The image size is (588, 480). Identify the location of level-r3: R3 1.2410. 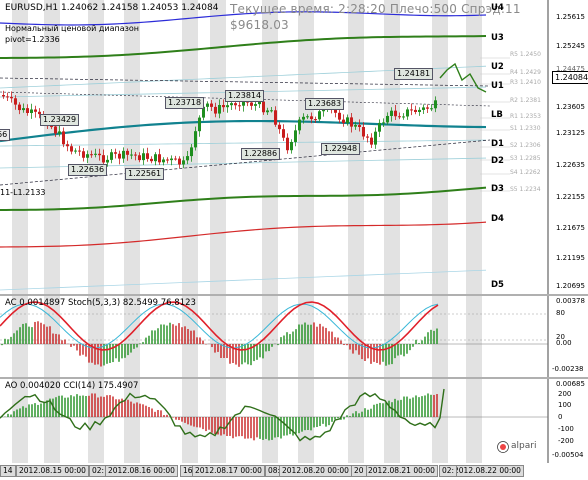
(525, 82).